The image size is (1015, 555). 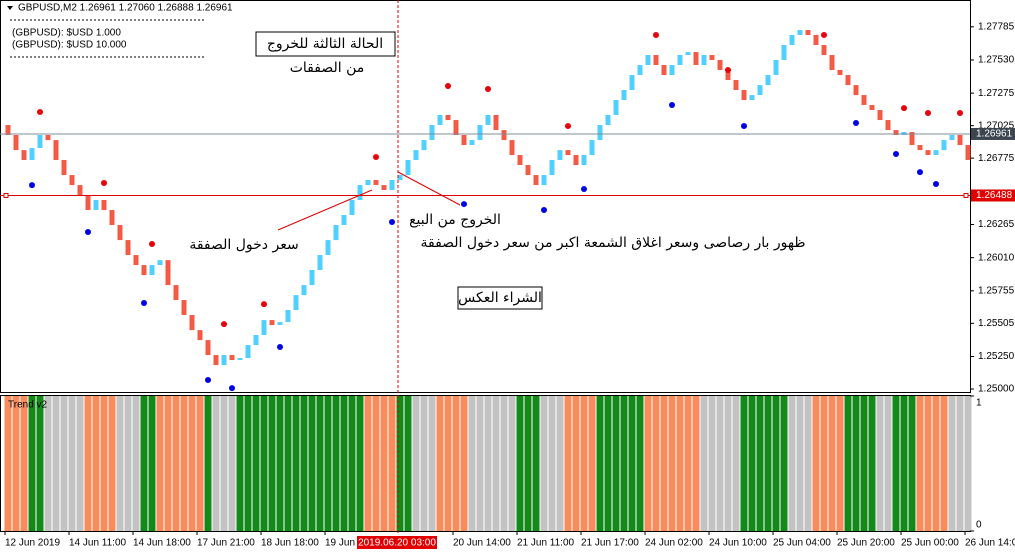 I want to click on y-tick-label: 1.27530, so click(x=996, y=60).